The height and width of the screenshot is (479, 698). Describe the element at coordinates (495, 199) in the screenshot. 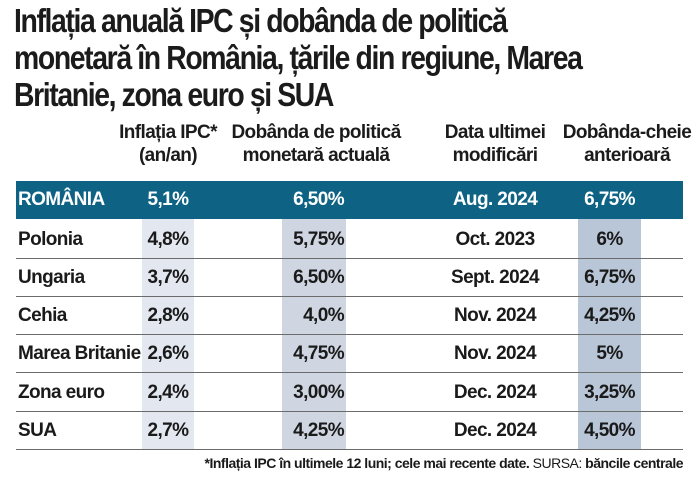

I see `last-change-cell: Aug. 2024` at that location.